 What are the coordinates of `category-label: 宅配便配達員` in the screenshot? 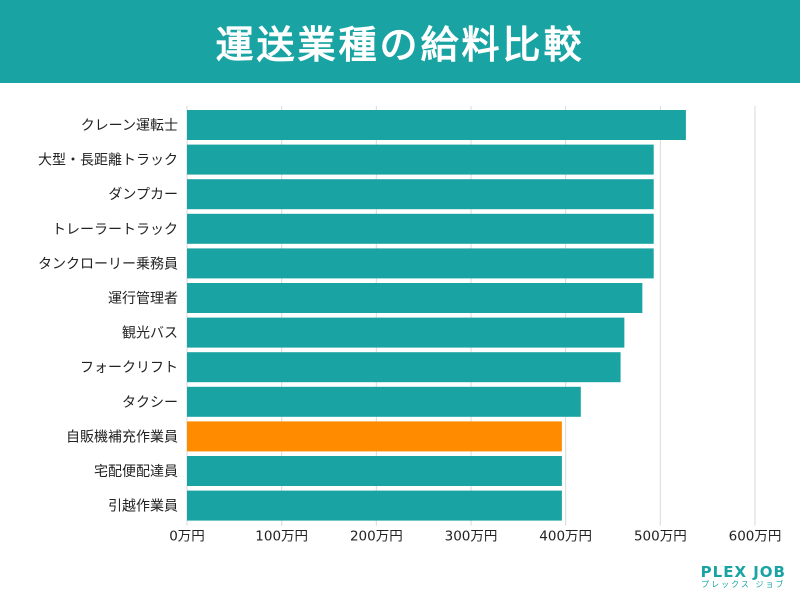 It's located at (136, 472).